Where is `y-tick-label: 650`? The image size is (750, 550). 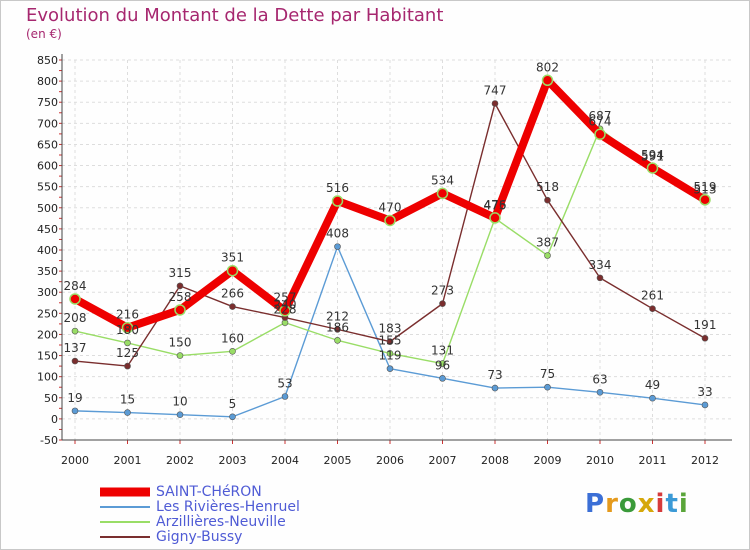
y-tick-label: 650 is located at coordinates (47, 144).